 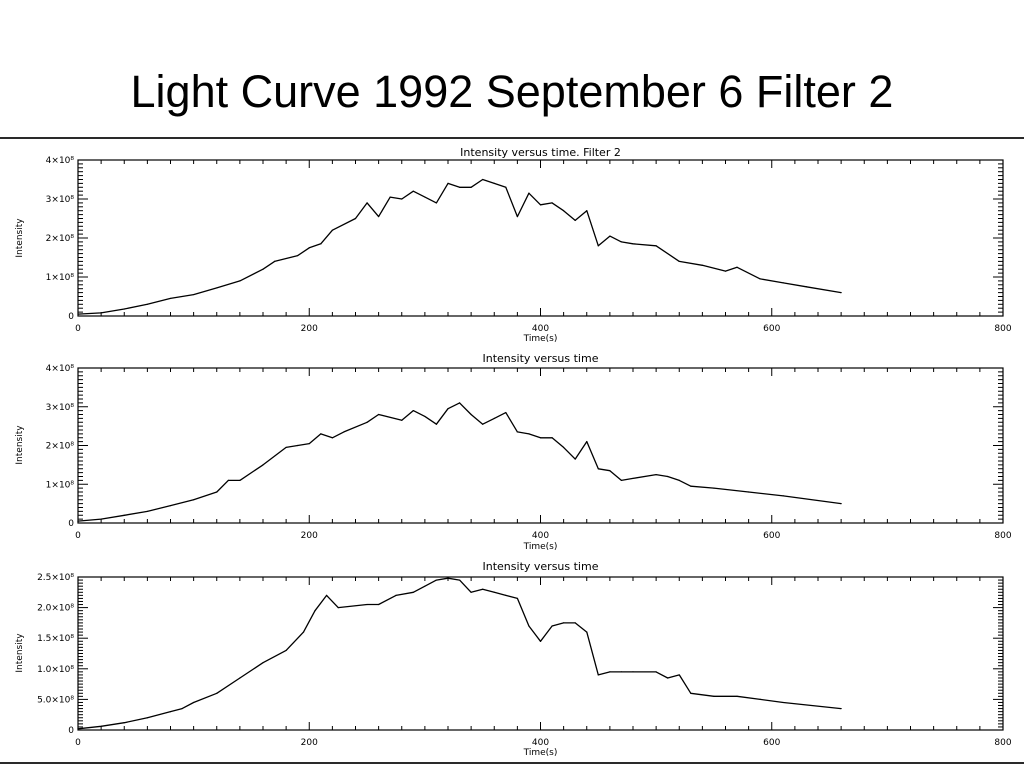 I want to click on y-tick-label: 1×10⁸, so click(x=60, y=485).